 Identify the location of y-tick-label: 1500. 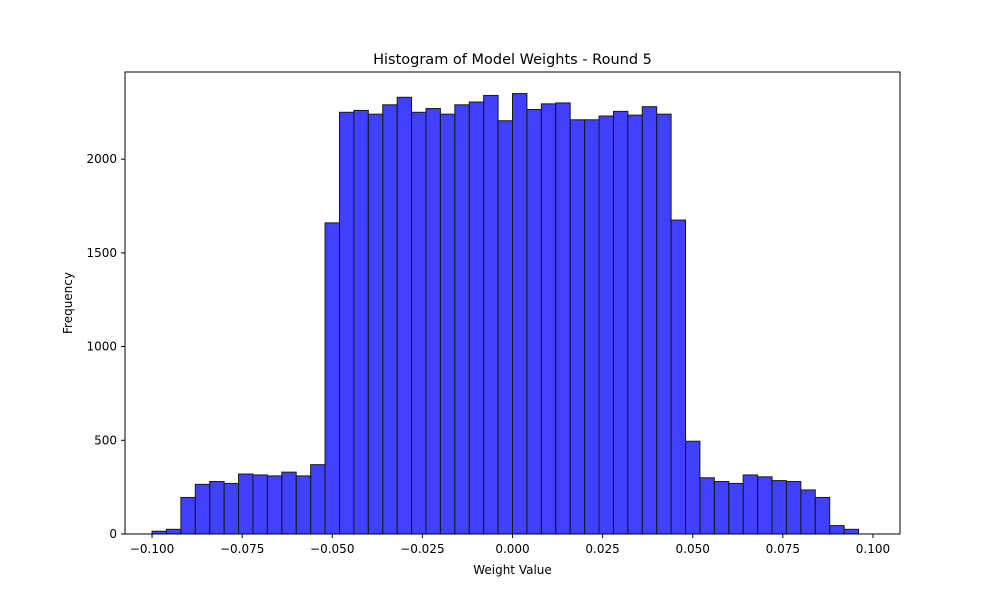
(101, 253).